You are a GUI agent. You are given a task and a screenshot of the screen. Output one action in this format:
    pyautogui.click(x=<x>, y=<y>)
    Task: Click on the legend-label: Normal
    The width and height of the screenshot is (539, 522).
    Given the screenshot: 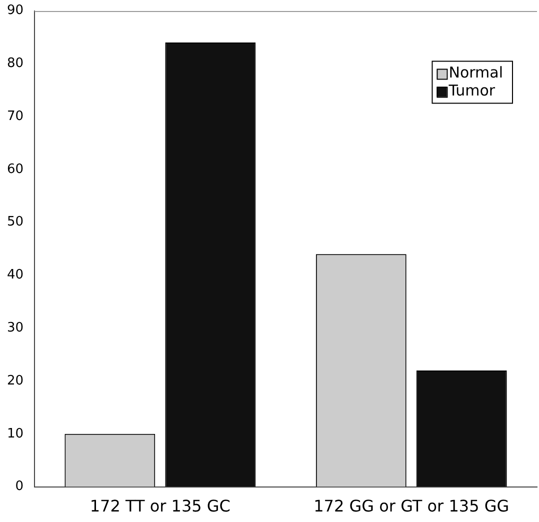 What is the action you would take?
    pyautogui.click(x=476, y=73)
    